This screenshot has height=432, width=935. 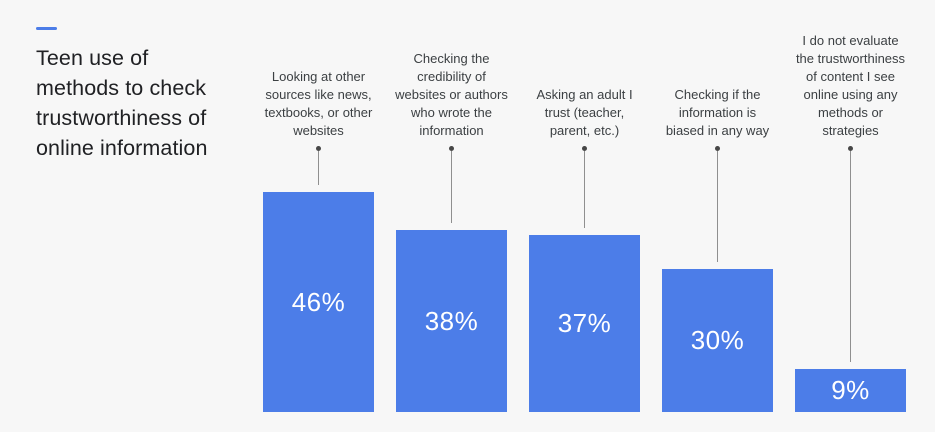 I want to click on bar-value-label: 30%, so click(x=717, y=340).